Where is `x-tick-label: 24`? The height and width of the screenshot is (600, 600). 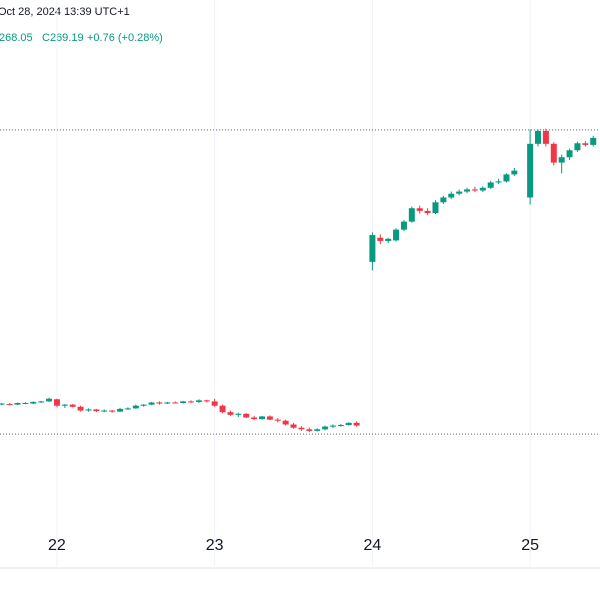
x-tick-label: 24 is located at coordinates (372, 545).